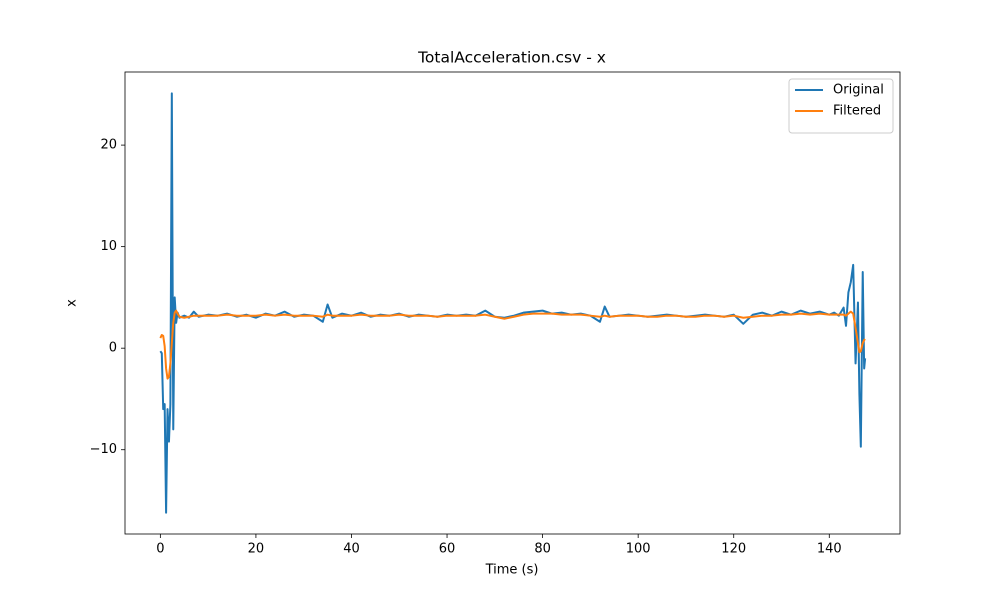  Describe the element at coordinates (447, 549) in the screenshot. I see `x-tick-label: 60` at that location.